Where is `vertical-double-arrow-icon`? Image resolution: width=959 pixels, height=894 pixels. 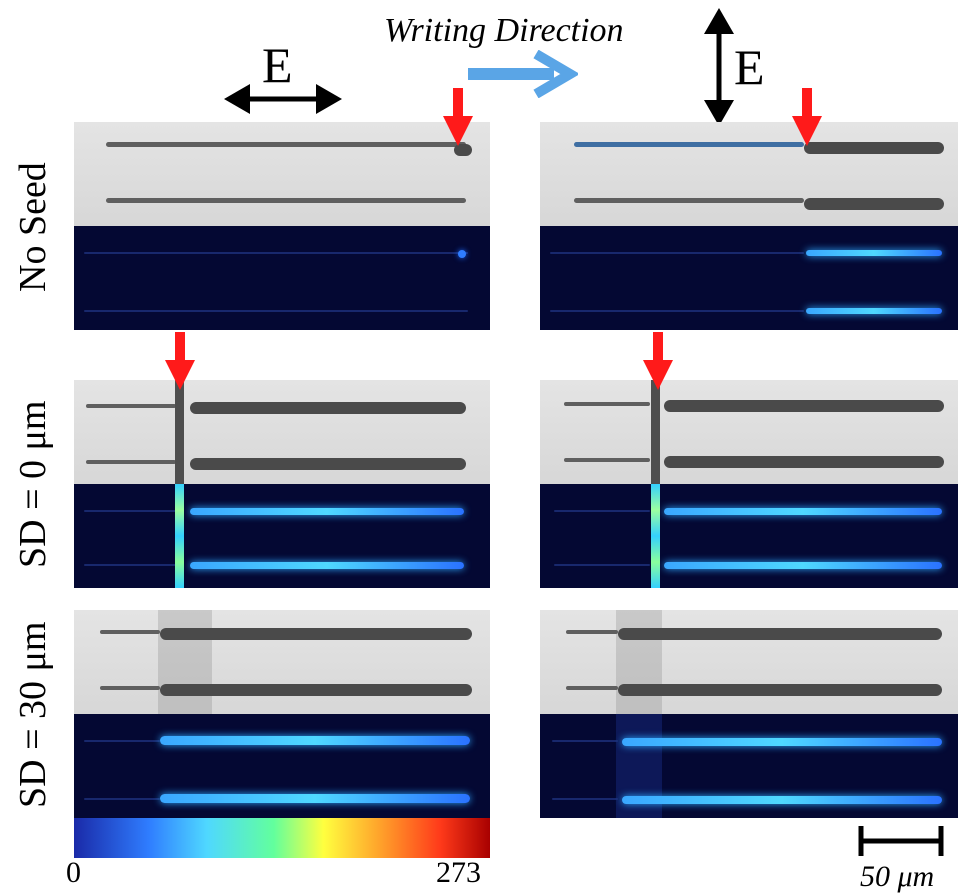
vertical-double-arrow-icon is located at coordinates (719, 67).